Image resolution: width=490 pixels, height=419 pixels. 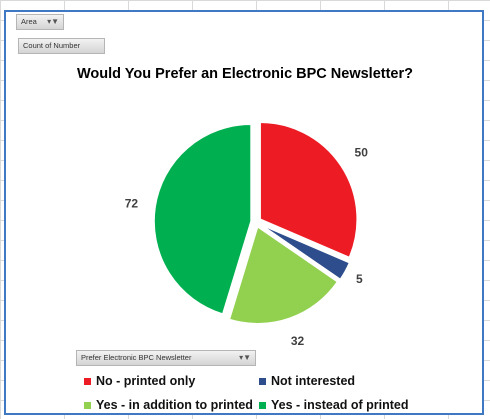 What do you see at coordinates (308, 190) in the screenshot?
I see `slice-no-printed-only` at bounding box center [308, 190].